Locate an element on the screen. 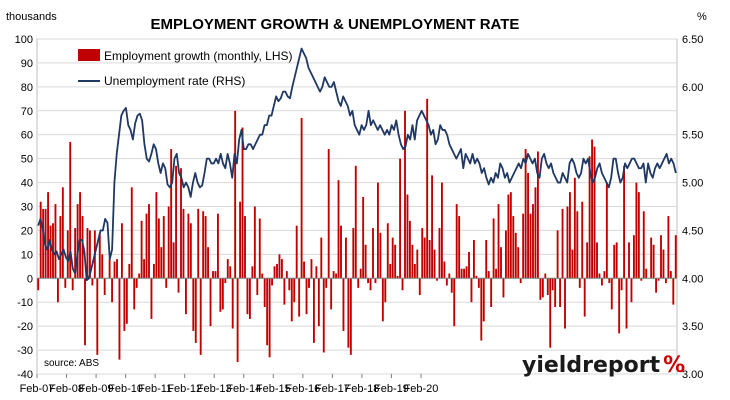  legend-label-bars: Employment growth (monthly, LHS) is located at coordinates (198, 56).